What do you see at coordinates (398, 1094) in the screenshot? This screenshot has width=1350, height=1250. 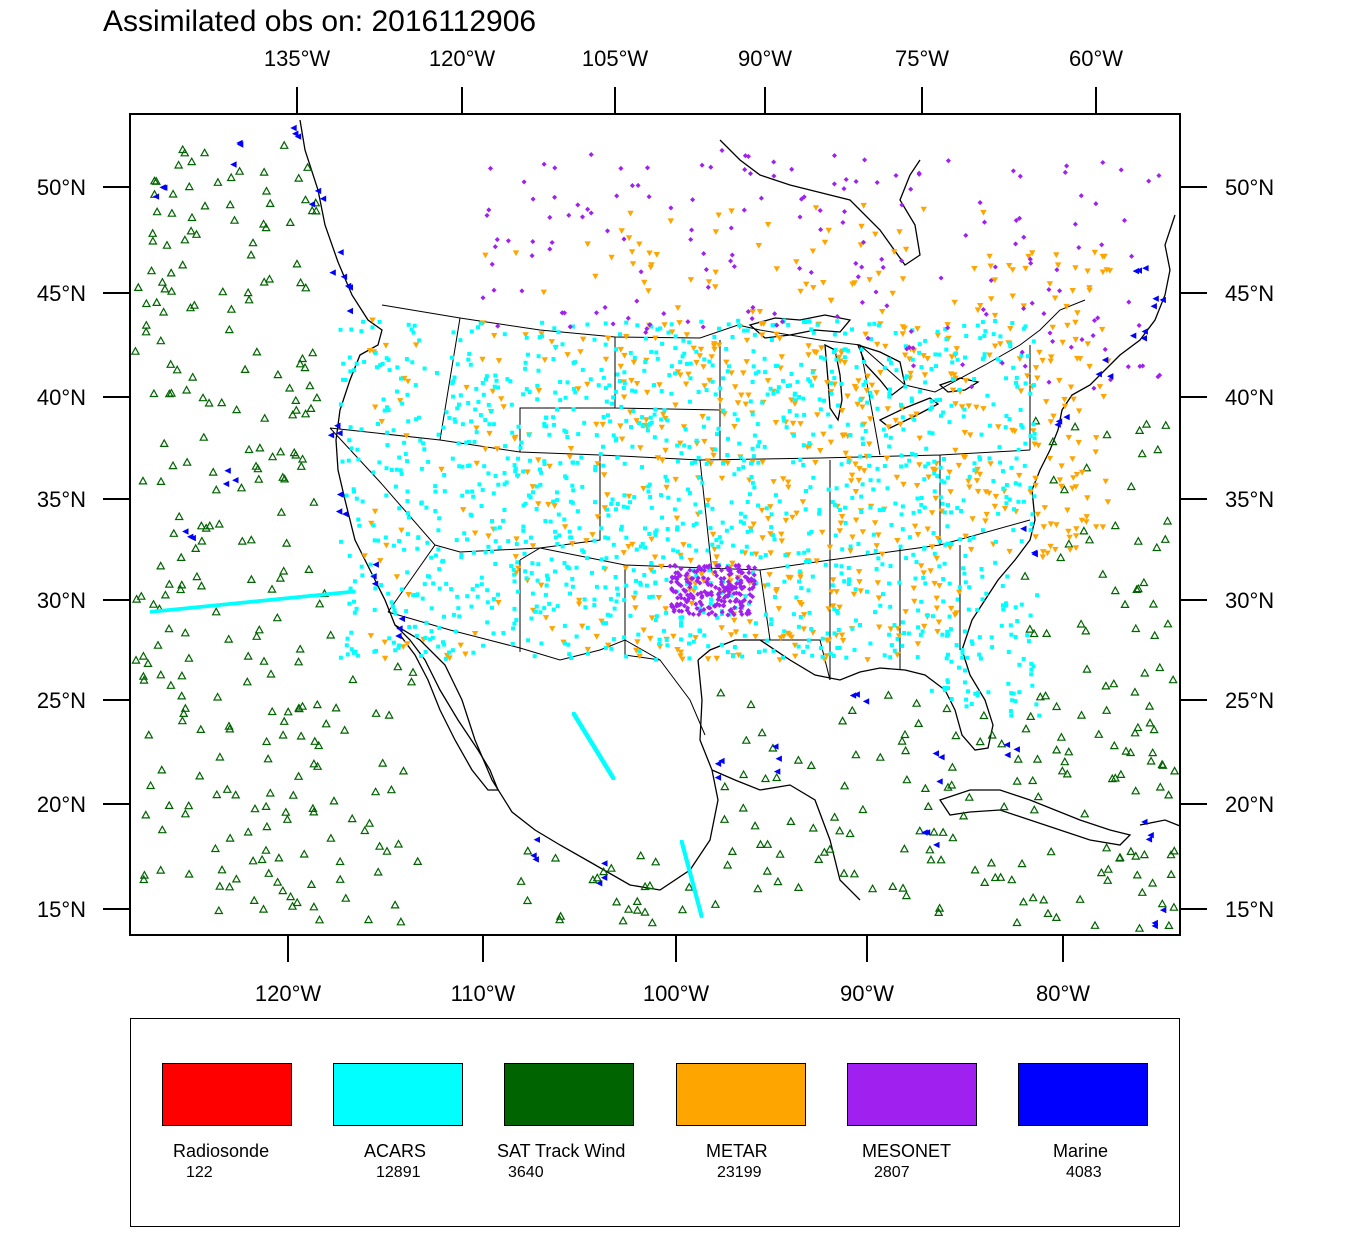 I see `legend-swatch-acars` at bounding box center [398, 1094].